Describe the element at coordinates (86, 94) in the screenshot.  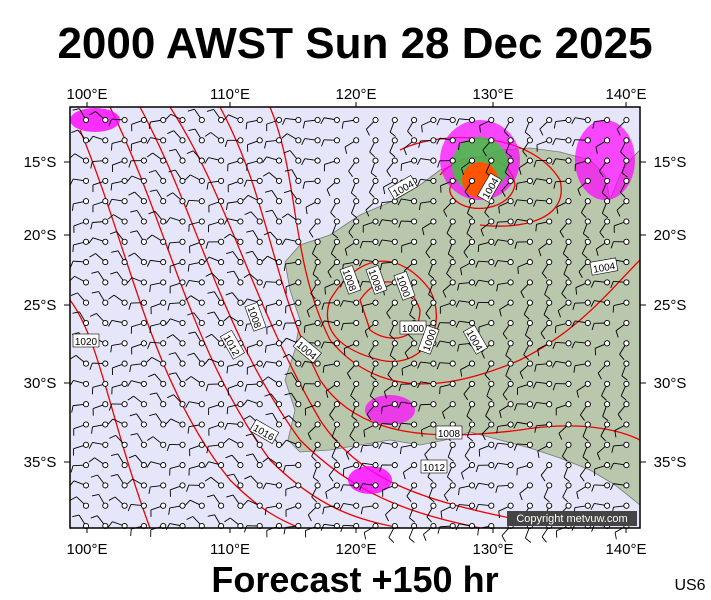
I see `lon-label: 100°E` at that location.